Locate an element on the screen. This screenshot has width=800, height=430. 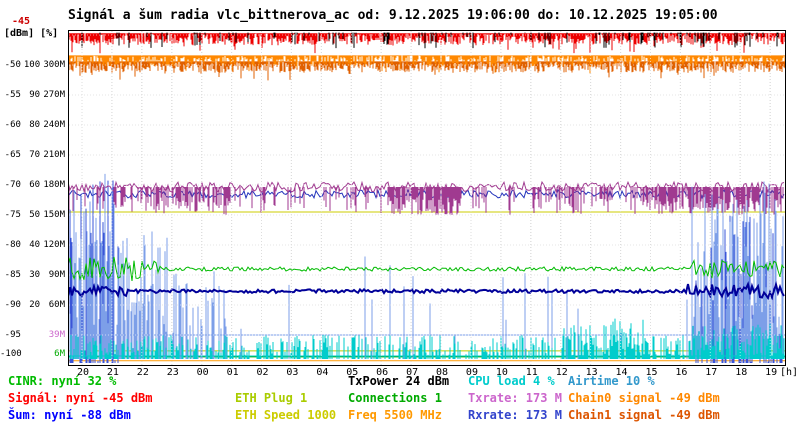
y-axis-pct-label: 80 is located at coordinates (35, 125).